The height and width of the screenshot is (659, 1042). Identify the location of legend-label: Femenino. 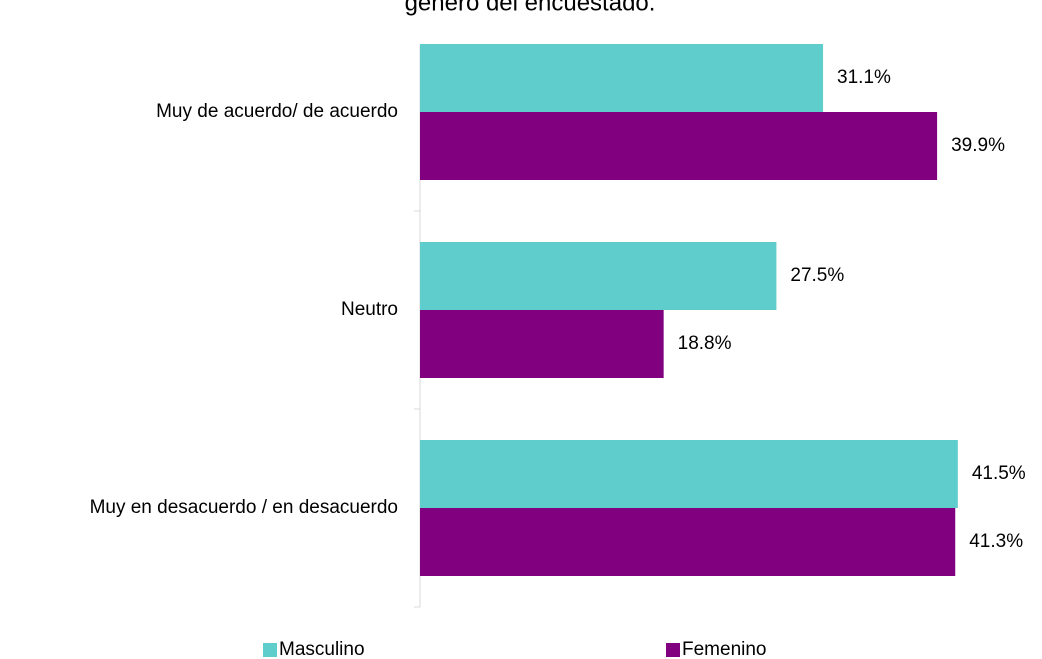
(724, 649).